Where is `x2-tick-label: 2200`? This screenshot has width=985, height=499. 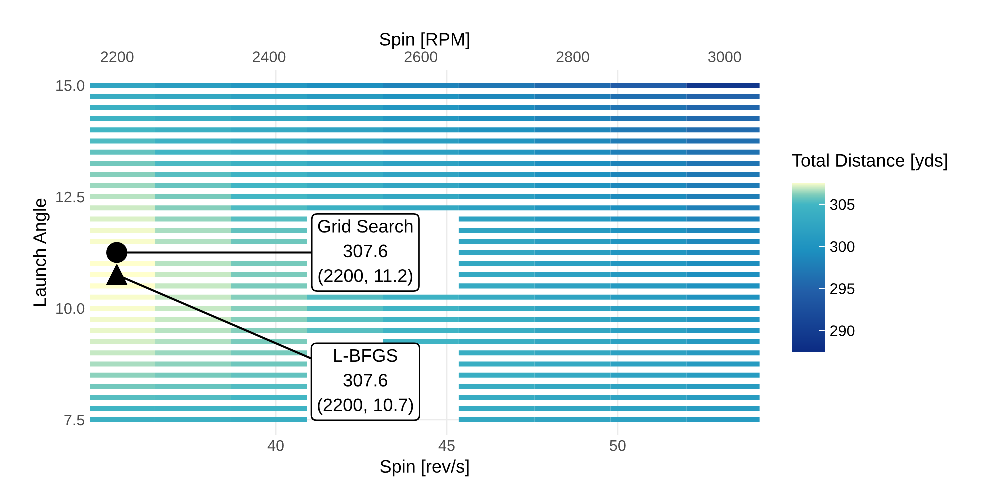
x2-tick-label: 2200 is located at coordinates (117, 57).